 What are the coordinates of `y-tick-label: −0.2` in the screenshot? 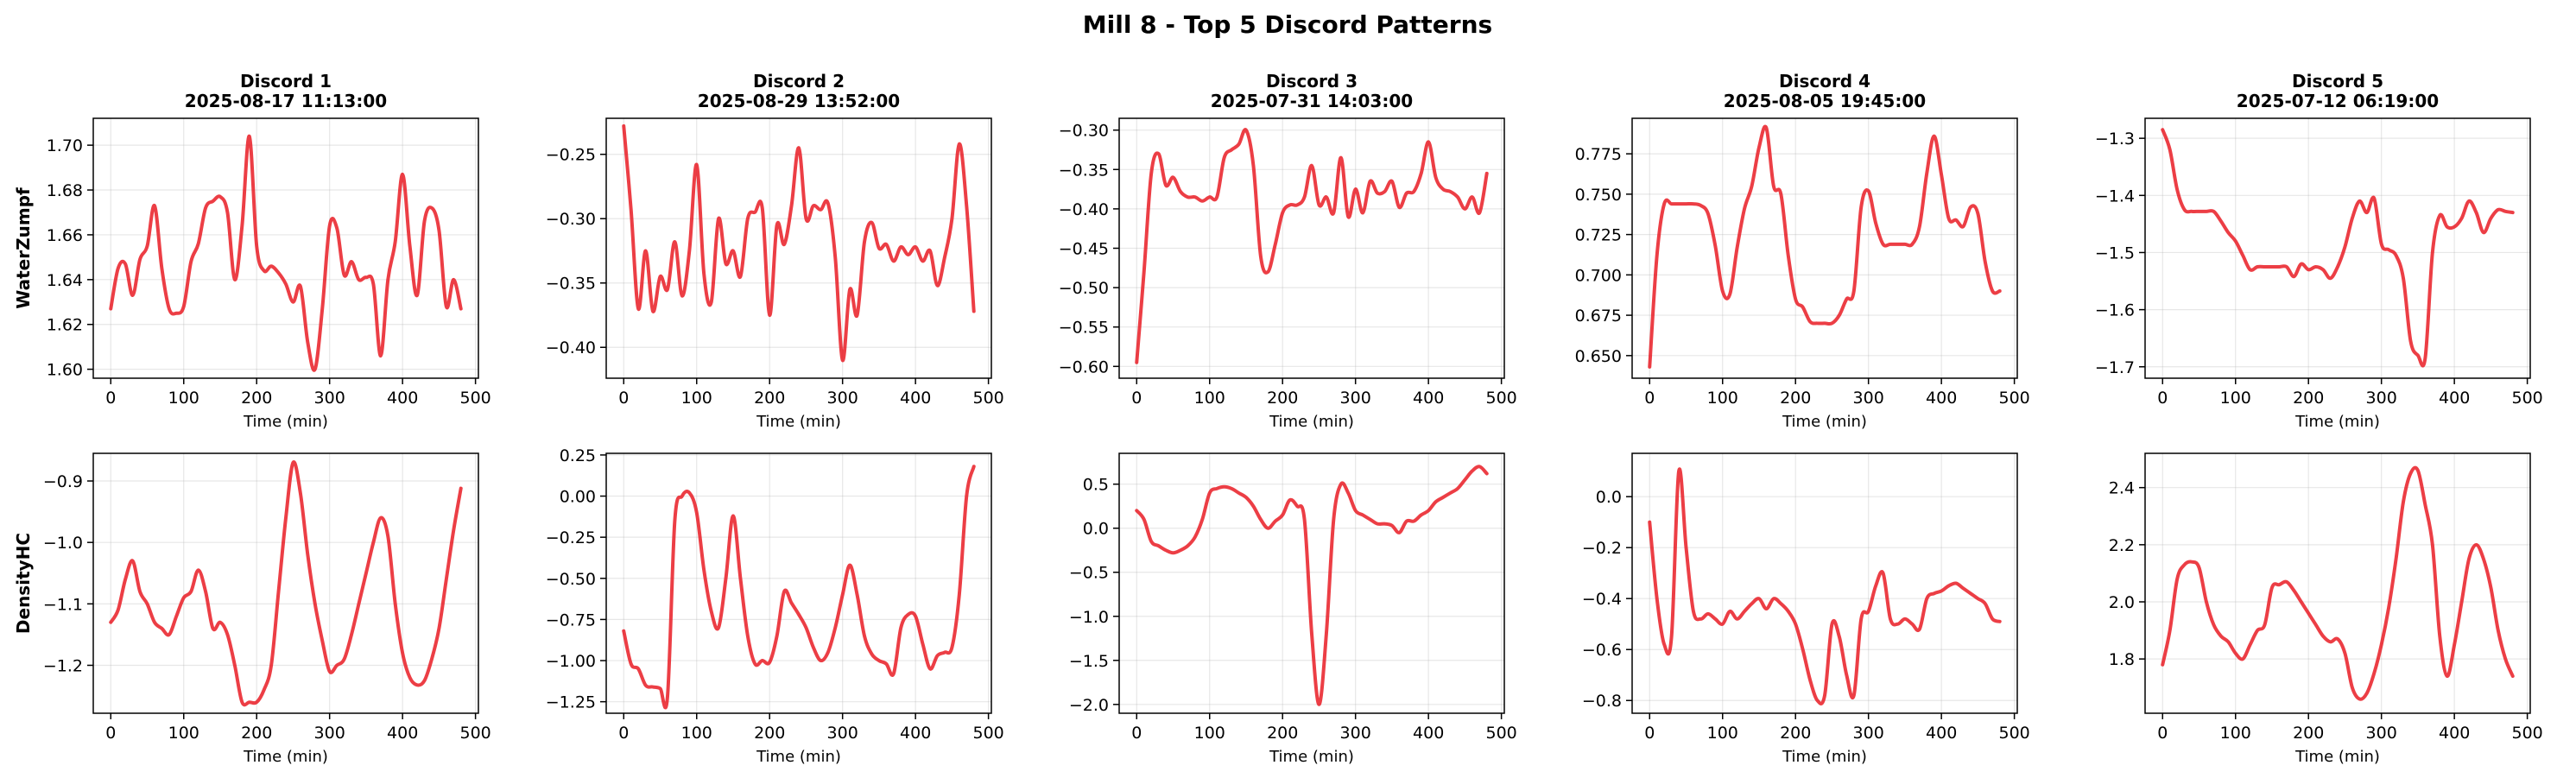 It's located at (1602, 549).